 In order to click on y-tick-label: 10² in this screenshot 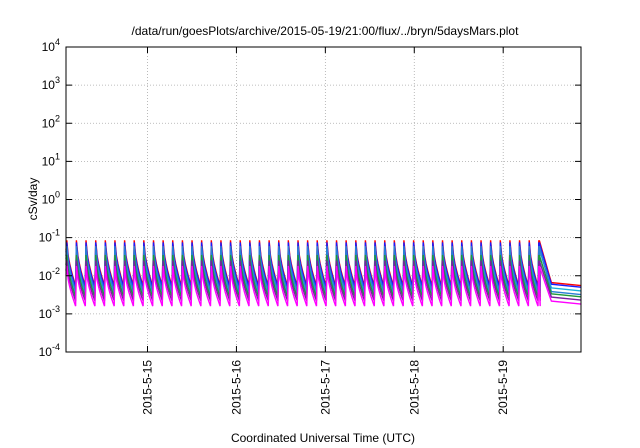, I will do `click(51, 121)`.